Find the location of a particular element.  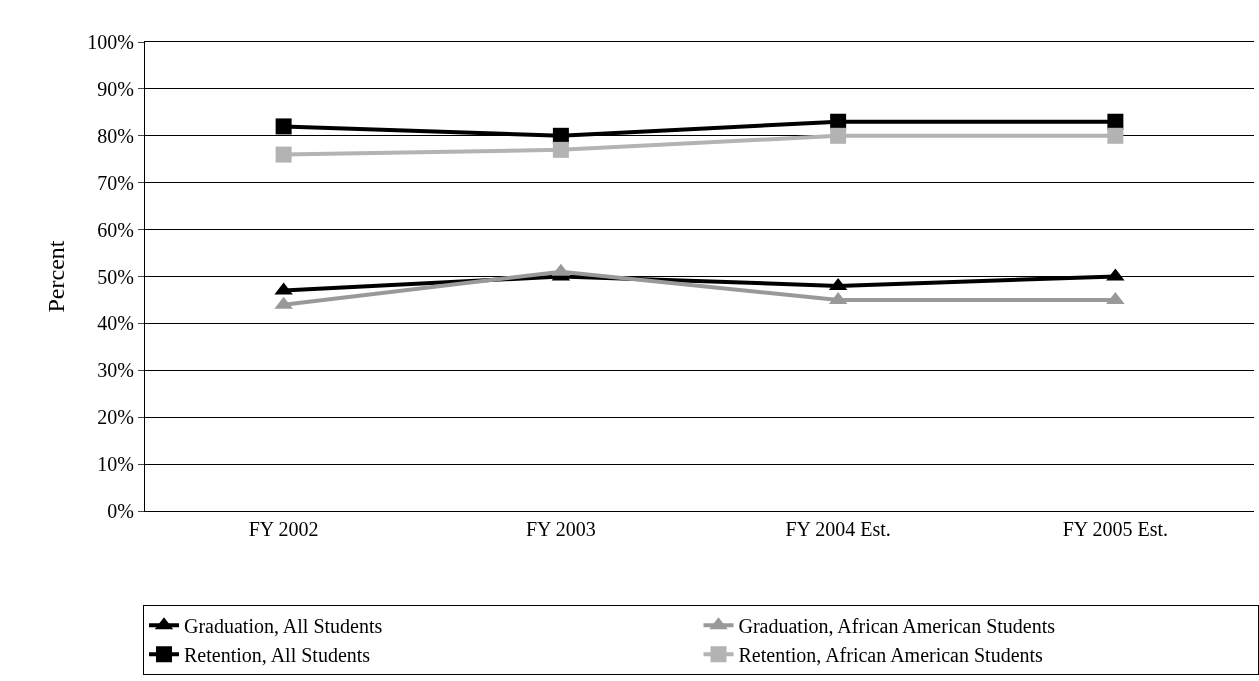

y-tick-label: 80% is located at coordinates (115, 135).